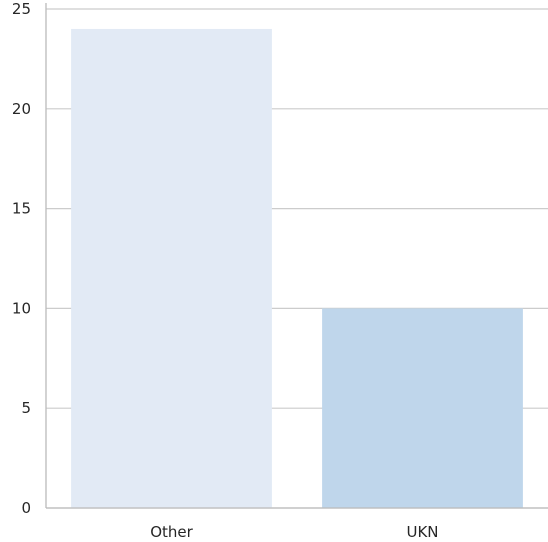 This screenshot has width=548, height=542. What do you see at coordinates (21, 9) in the screenshot?
I see `y-tick-label: 25` at bounding box center [21, 9].